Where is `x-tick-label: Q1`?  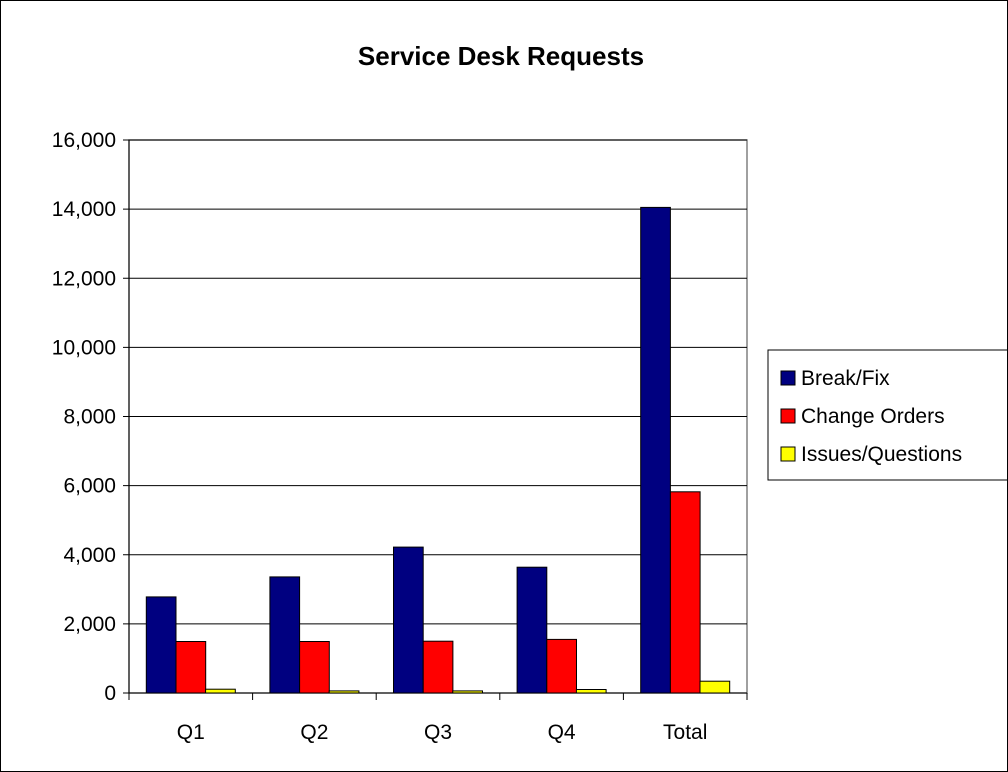 x-tick-label: Q1 is located at coordinates (191, 732).